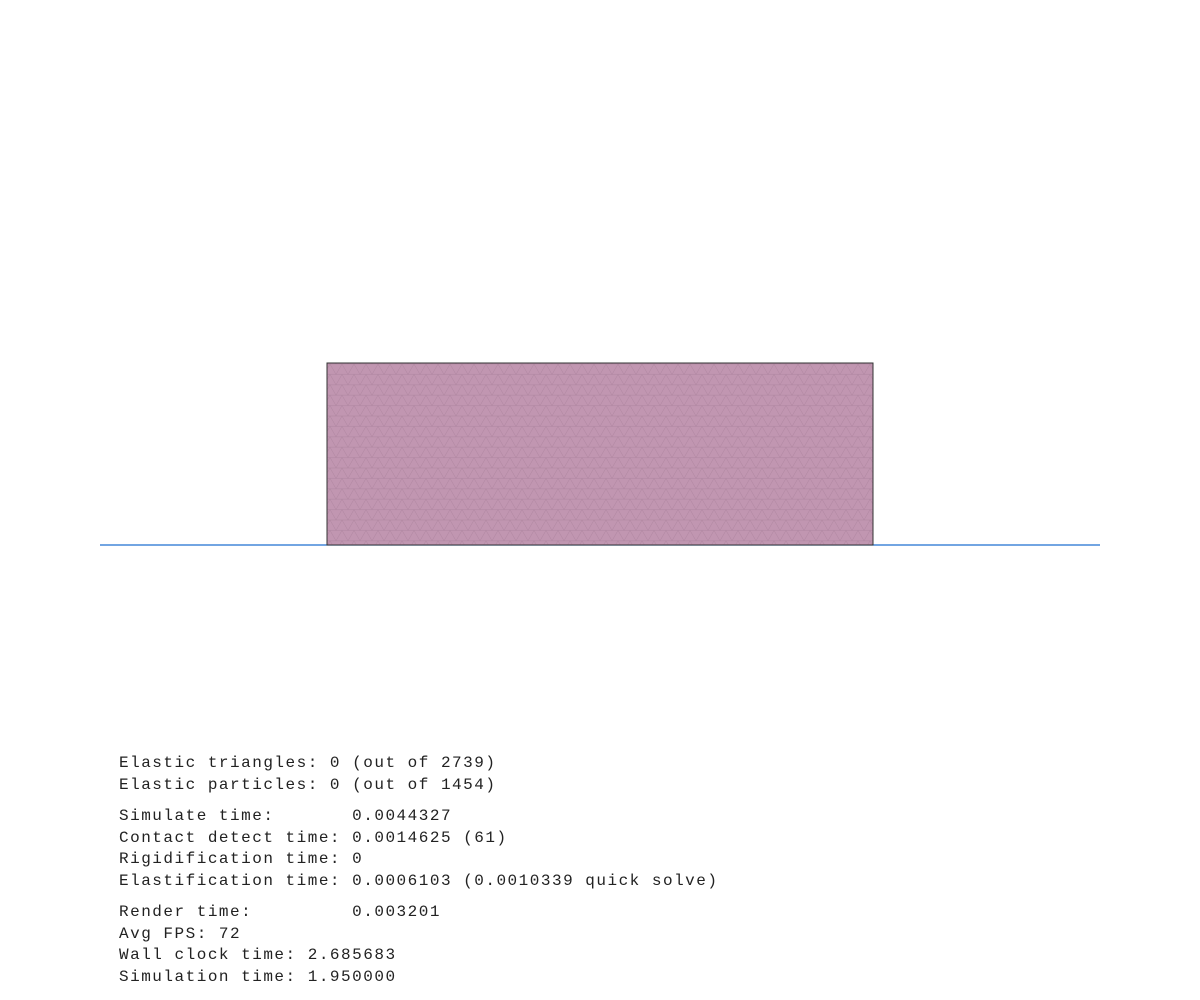  I want to click on stats-line: Wall clock time: 2.685683, so click(258, 955).